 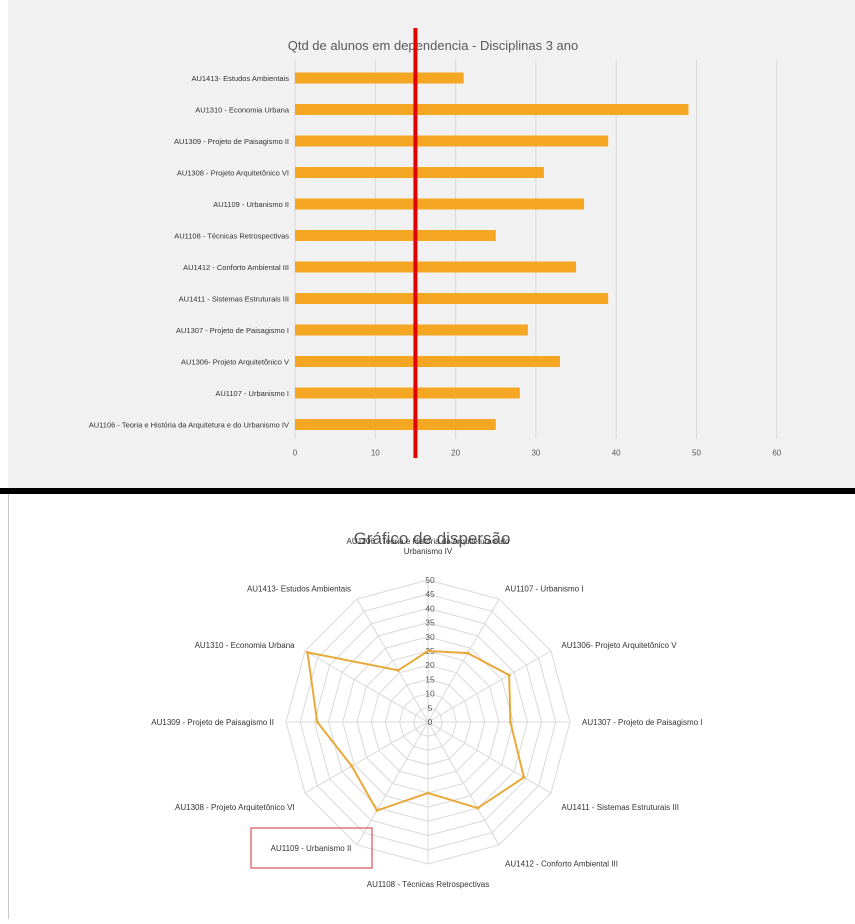 What do you see at coordinates (430, 679) in the screenshot?
I see `radial-tick-label: 15` at bounding box center [430, 679].